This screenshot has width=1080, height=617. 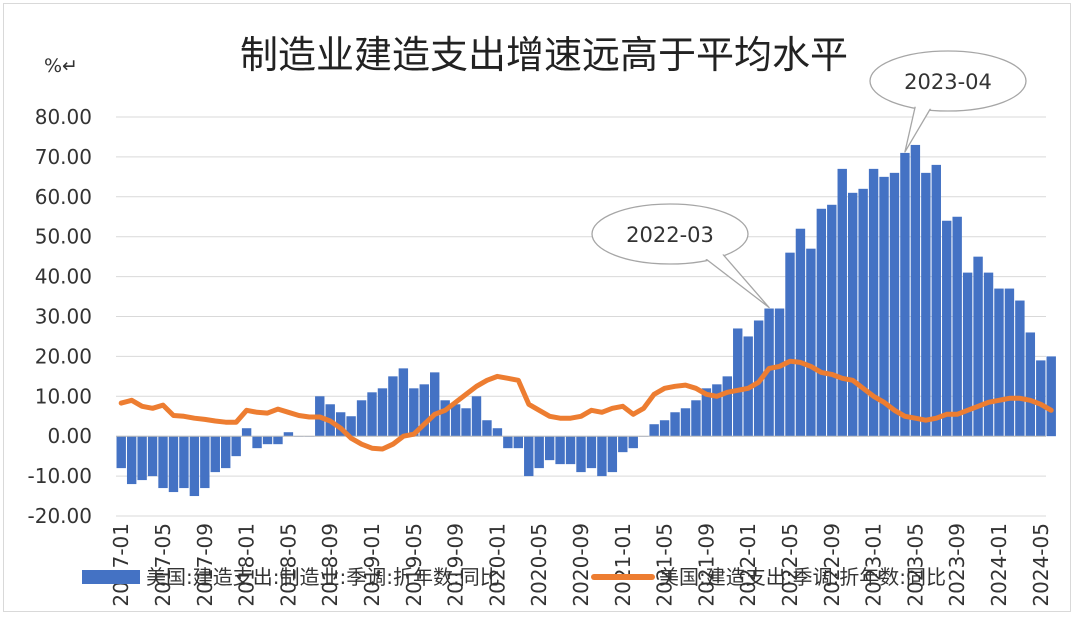 I want to click on x-tick-label: 2019-09, so click(x=456, y=565).